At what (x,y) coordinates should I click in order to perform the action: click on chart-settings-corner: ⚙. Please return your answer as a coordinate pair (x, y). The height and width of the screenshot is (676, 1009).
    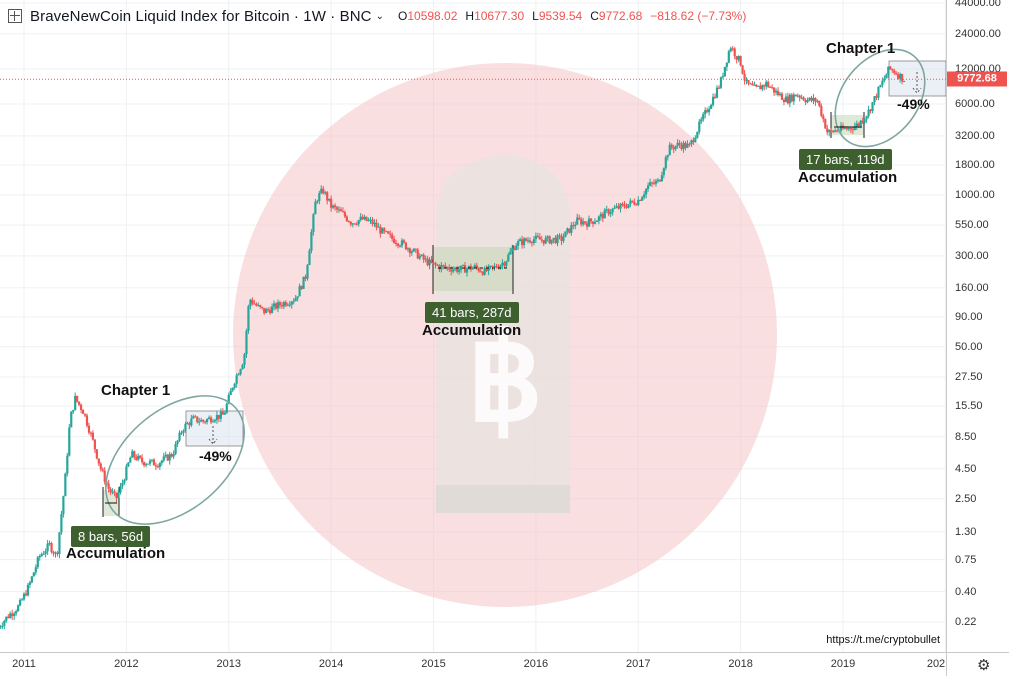
    Looking at the image, I should click on (977, 664).